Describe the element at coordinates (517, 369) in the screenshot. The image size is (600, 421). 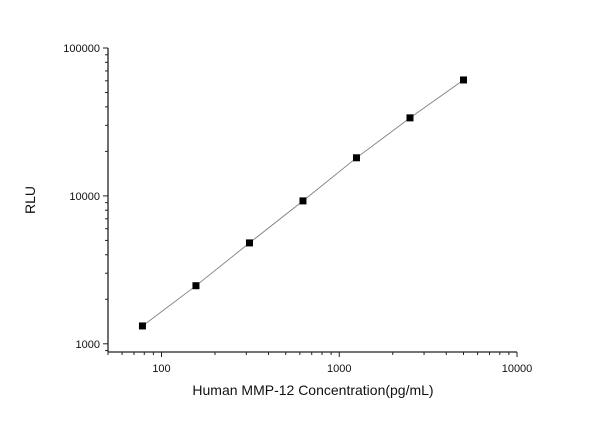
I see `x-tick-label: 10000` at that location.